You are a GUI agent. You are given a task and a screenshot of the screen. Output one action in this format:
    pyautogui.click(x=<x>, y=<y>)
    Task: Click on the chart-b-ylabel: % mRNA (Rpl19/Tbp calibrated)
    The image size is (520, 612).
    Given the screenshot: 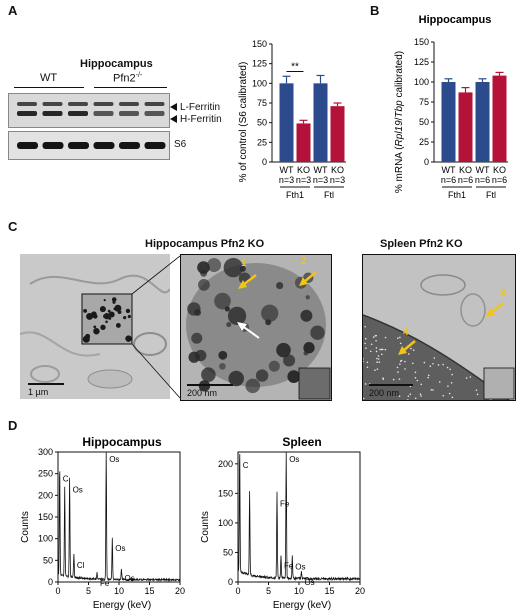 What is the action you would take?
    pyautogui.click(x=399, y=122)
    